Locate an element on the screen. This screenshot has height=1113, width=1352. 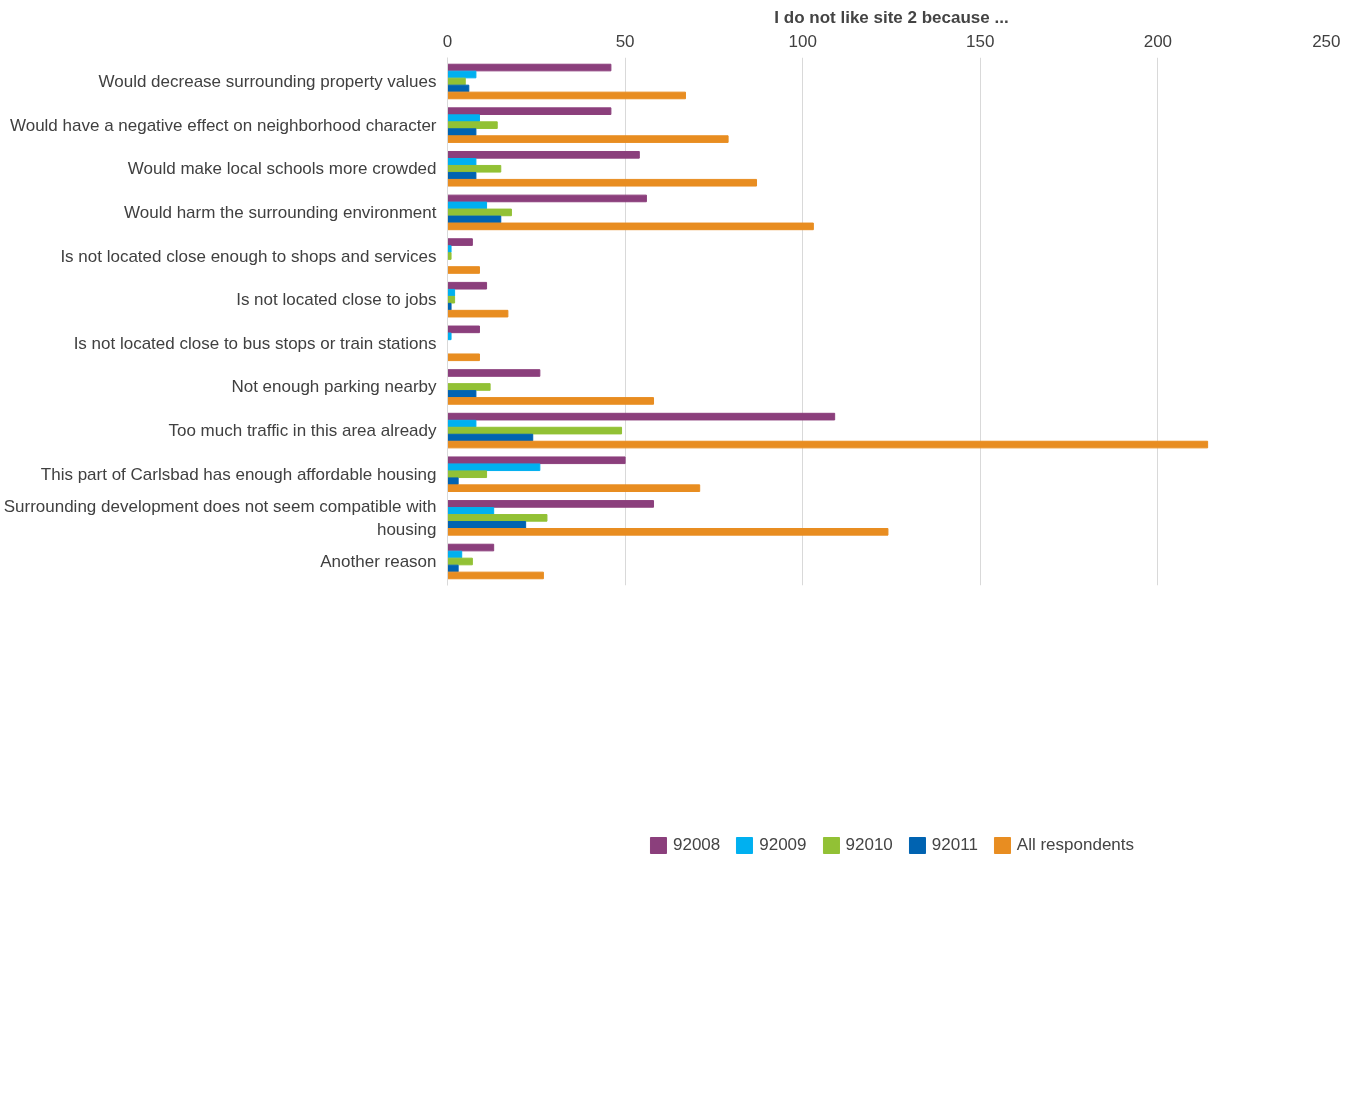
y-tick-label: Would make local schools more crowded is located at coordinates (282, 169).